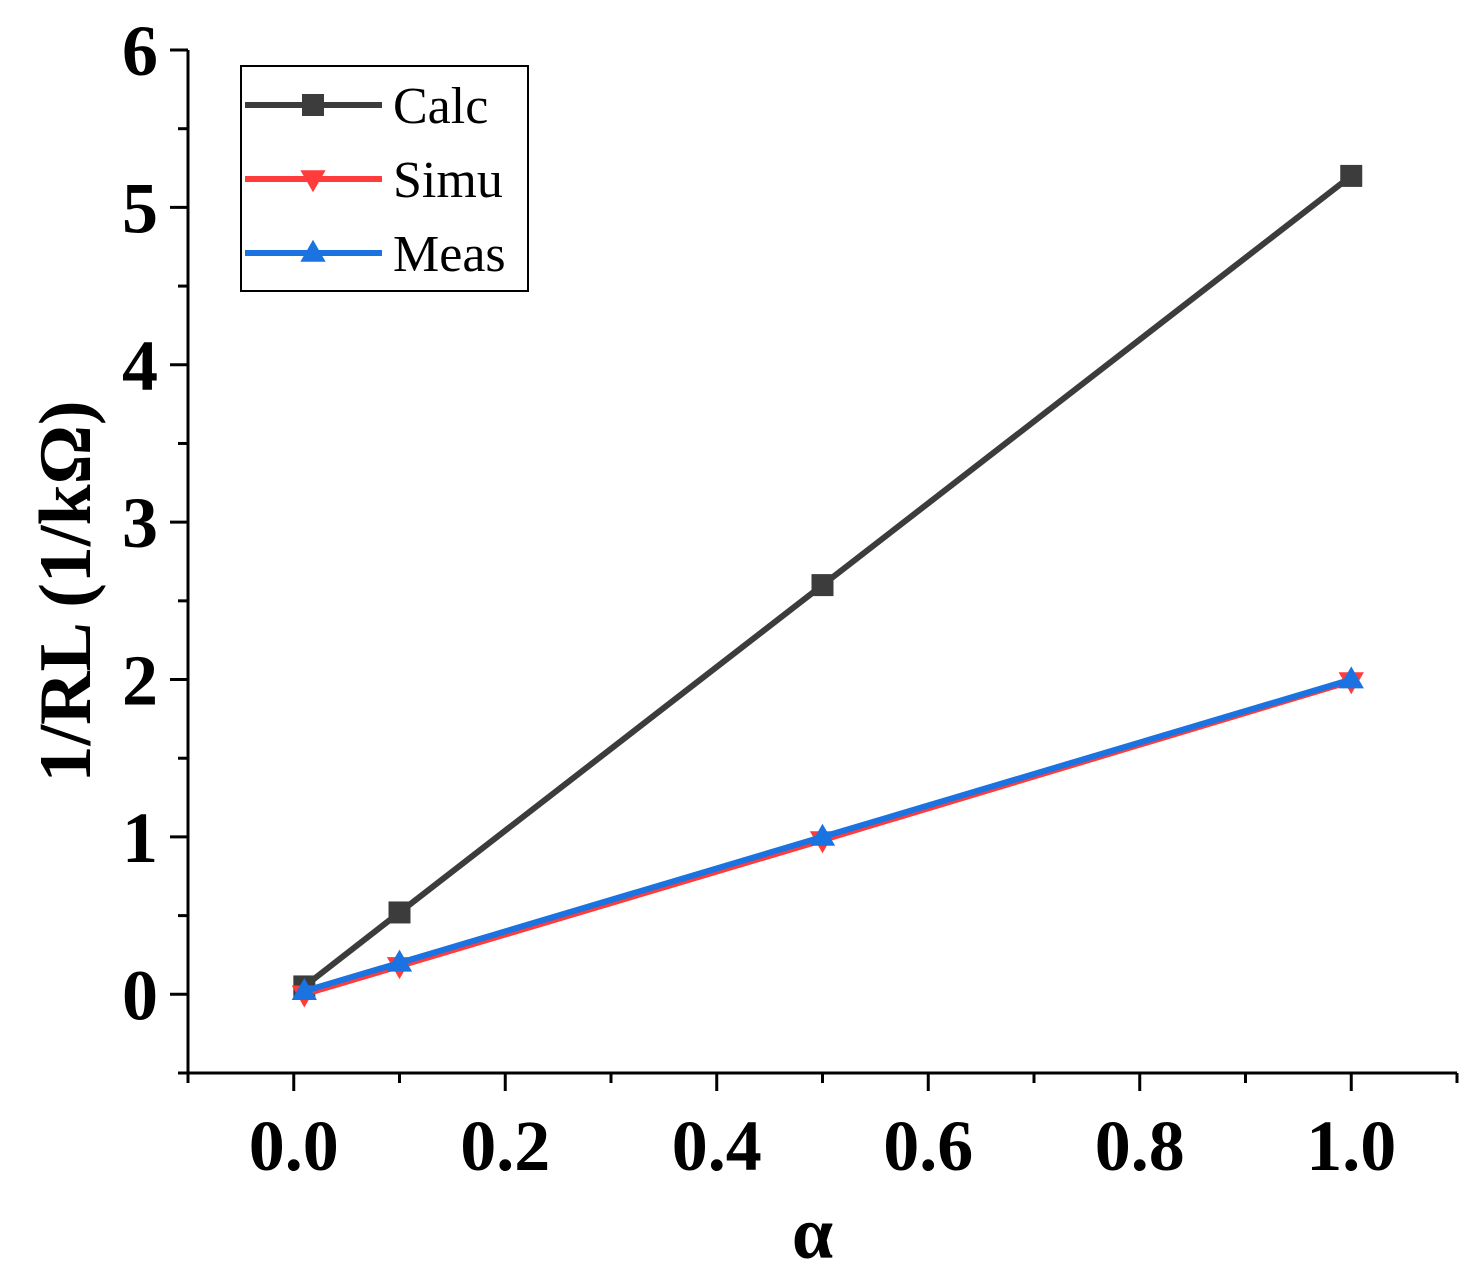 This screenshot has width=1479, height=1274. What do you see at coordinates (928, 1146) in the screenshot?
I see `x-tick-label: 0.6` at bounding box center [928, 1146].